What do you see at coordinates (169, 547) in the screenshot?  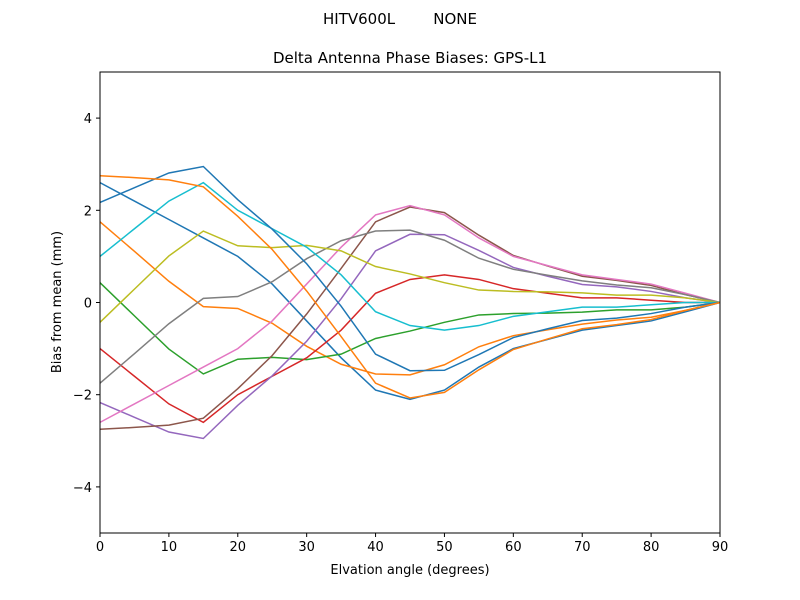 I see `x-tick-label: 10` at bounding box center [169, 547].